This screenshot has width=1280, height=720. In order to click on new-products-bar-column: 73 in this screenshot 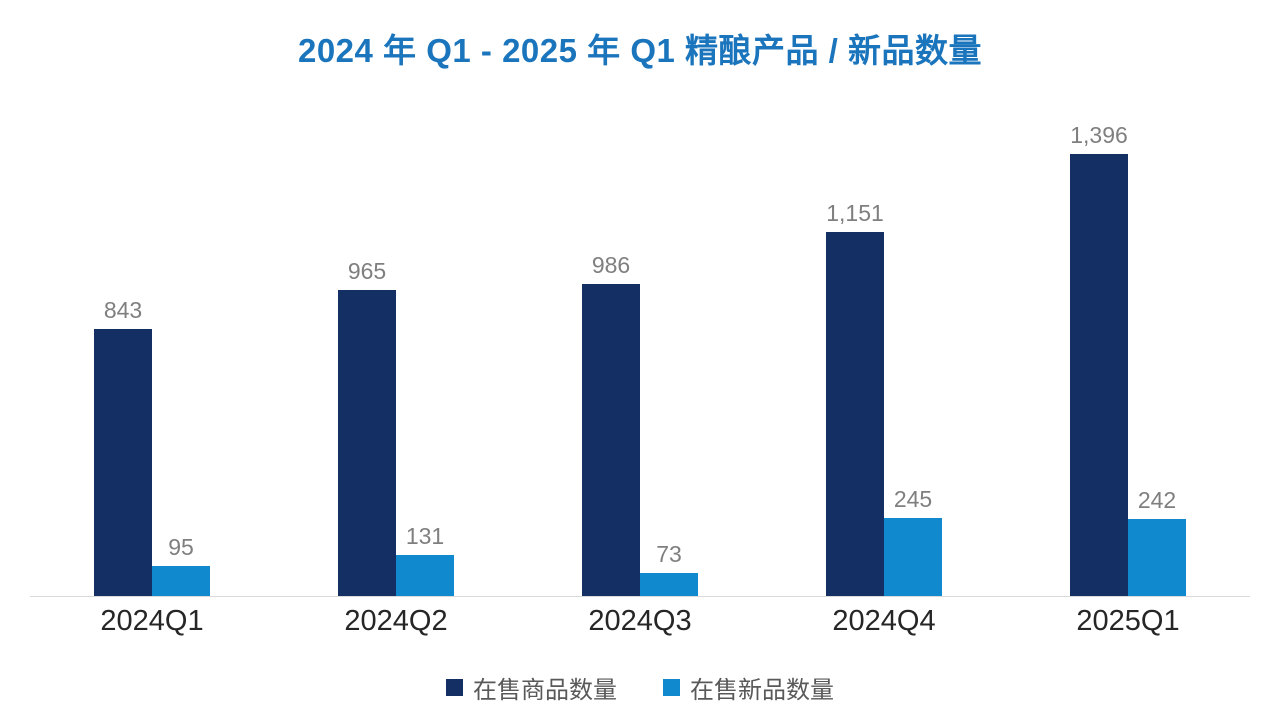, I will do `click(669, 568)`.